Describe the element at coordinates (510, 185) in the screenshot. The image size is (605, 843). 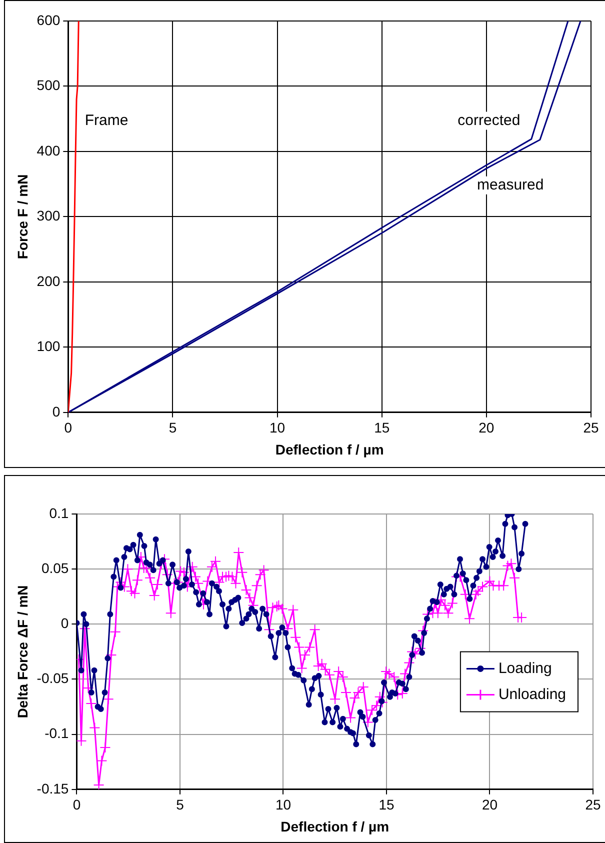
I see `series-label: measured` at that location.